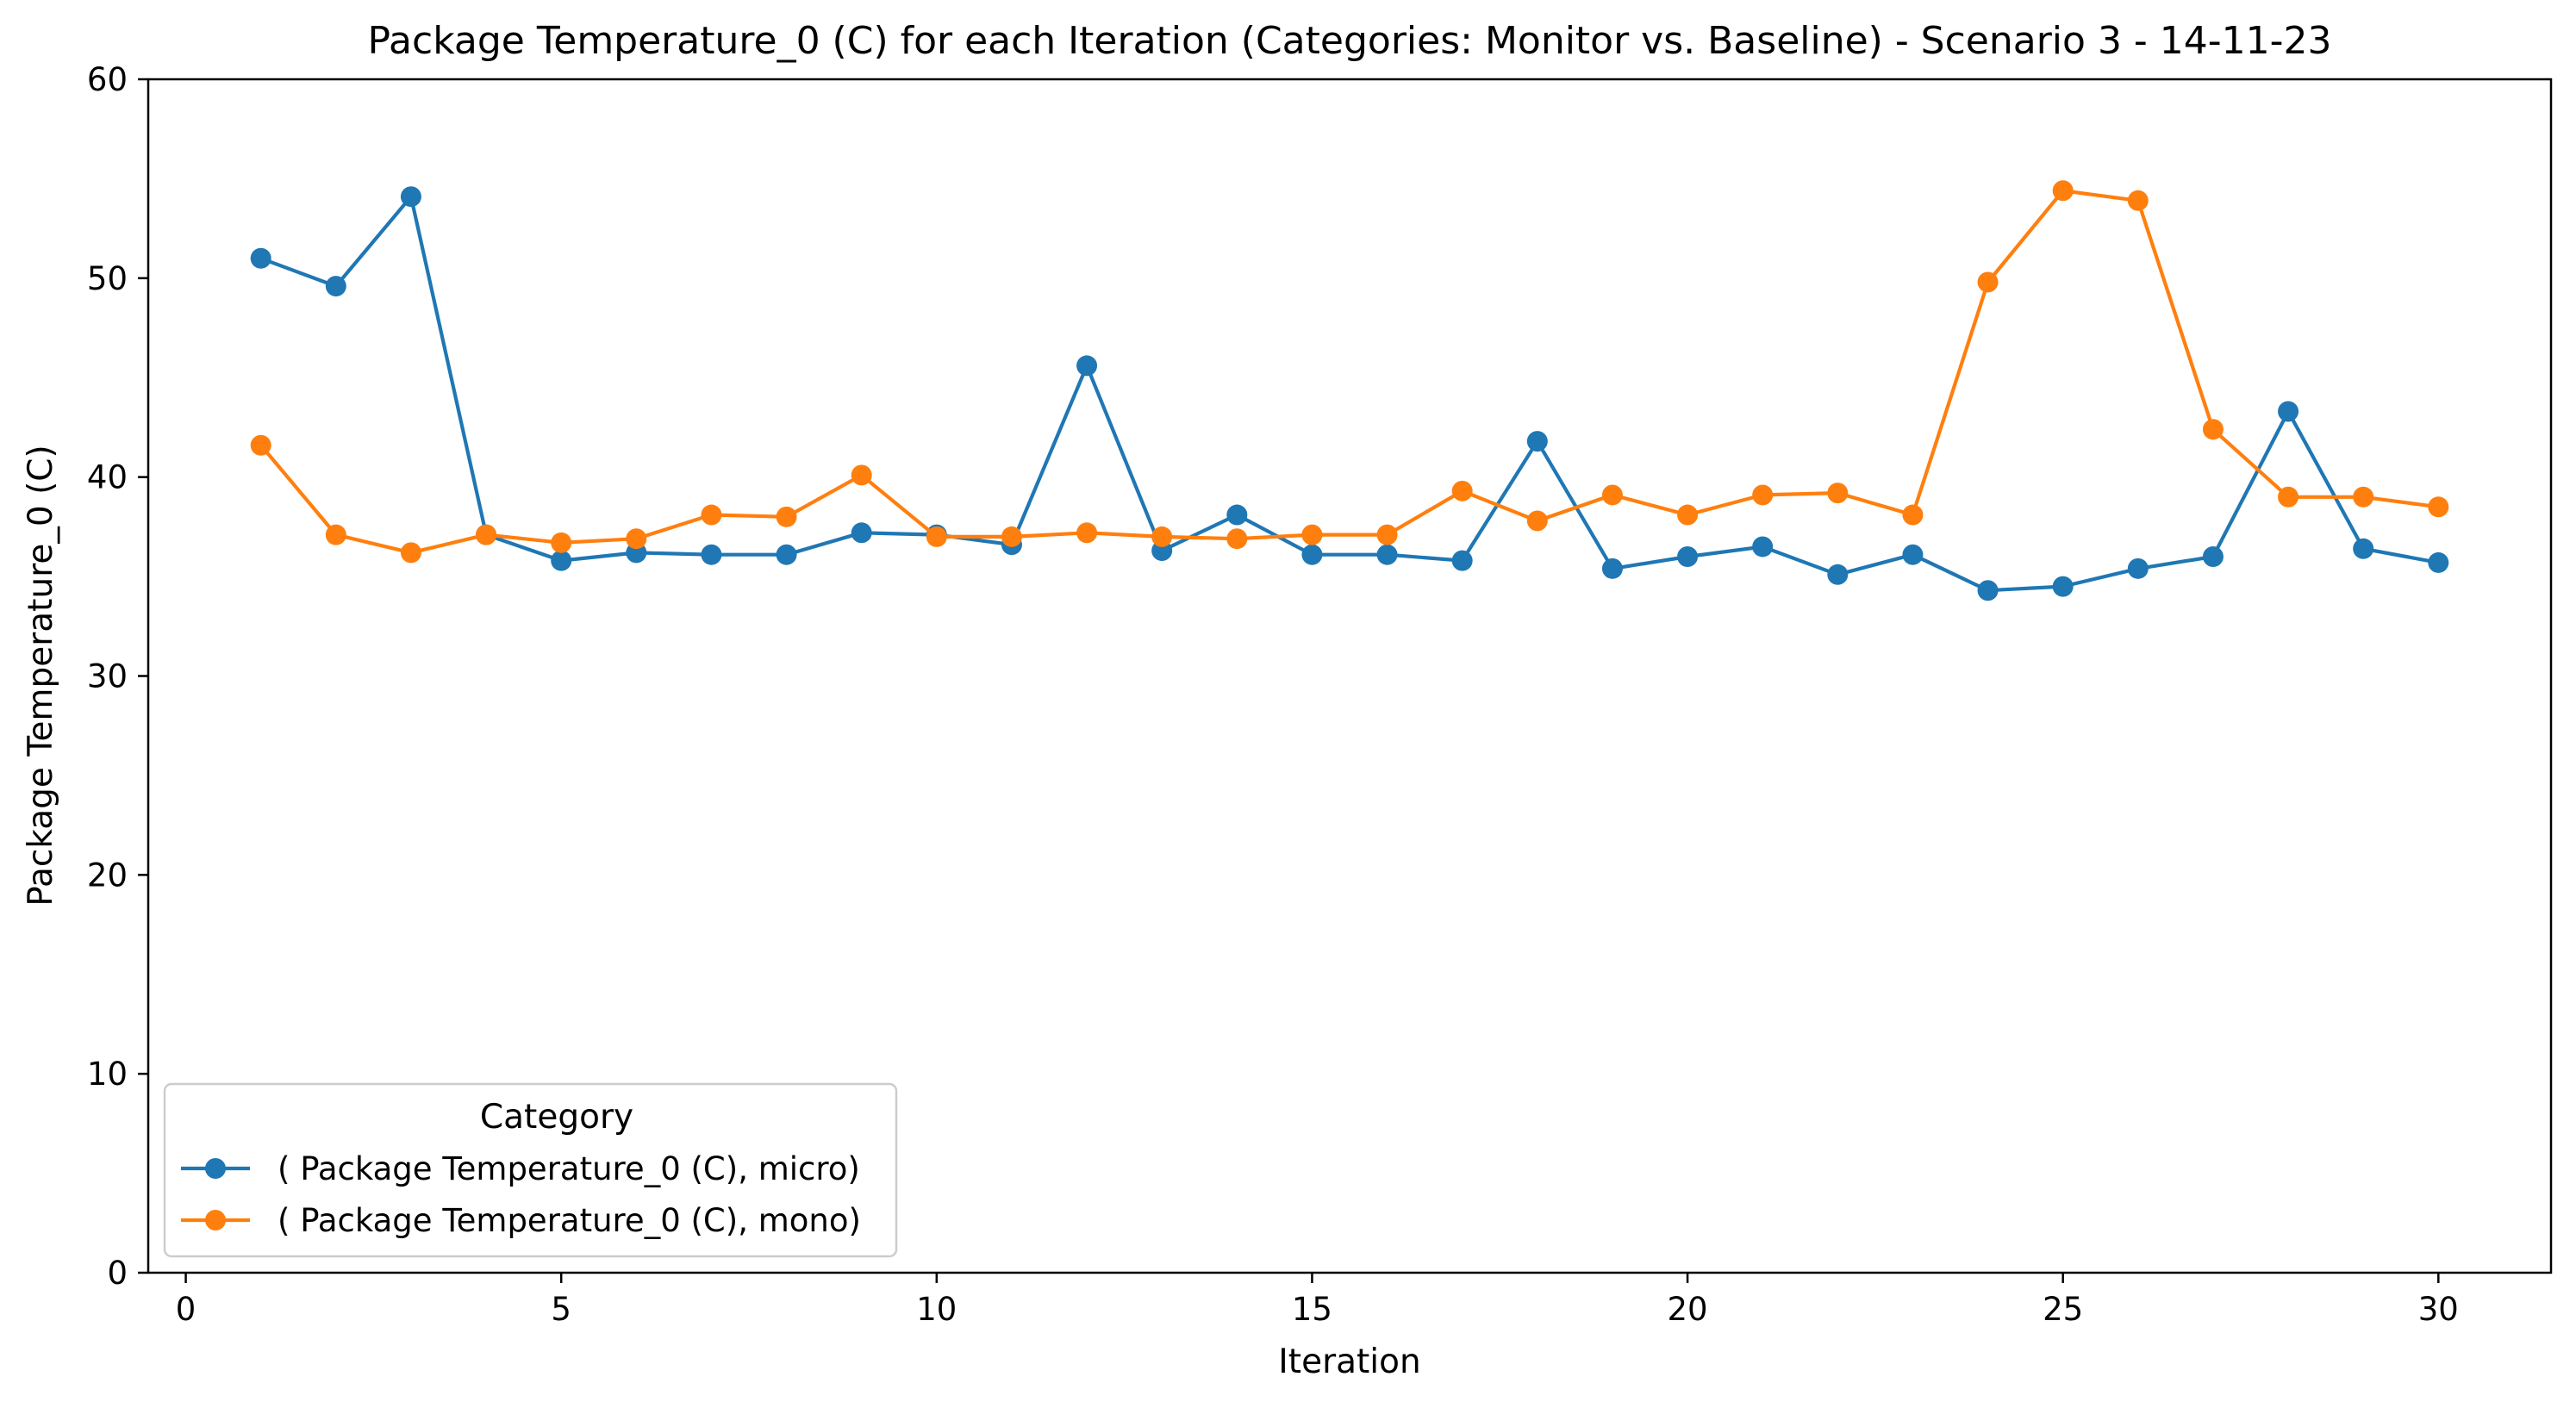  What do you see at coordinates (2438, 1309) in the screenshot?
I see `x-tick-label: 30` at bounding box center [2438, 1309].